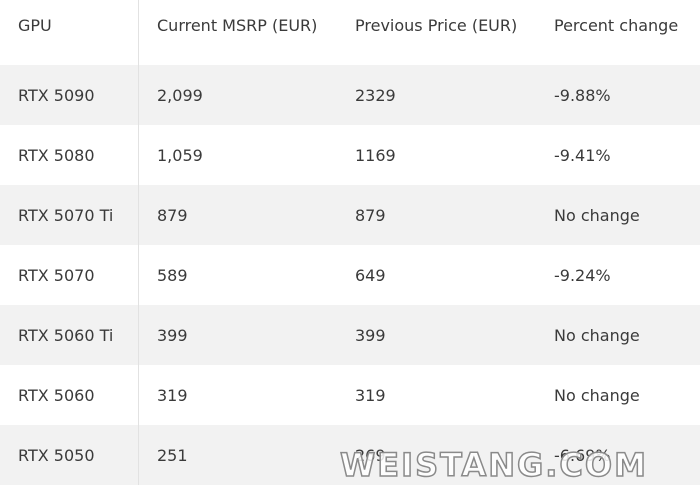  Describe the element at coordinates (66, 335) in the screenshot. I see `table-cell: RTX 5060 Ti` at that location.